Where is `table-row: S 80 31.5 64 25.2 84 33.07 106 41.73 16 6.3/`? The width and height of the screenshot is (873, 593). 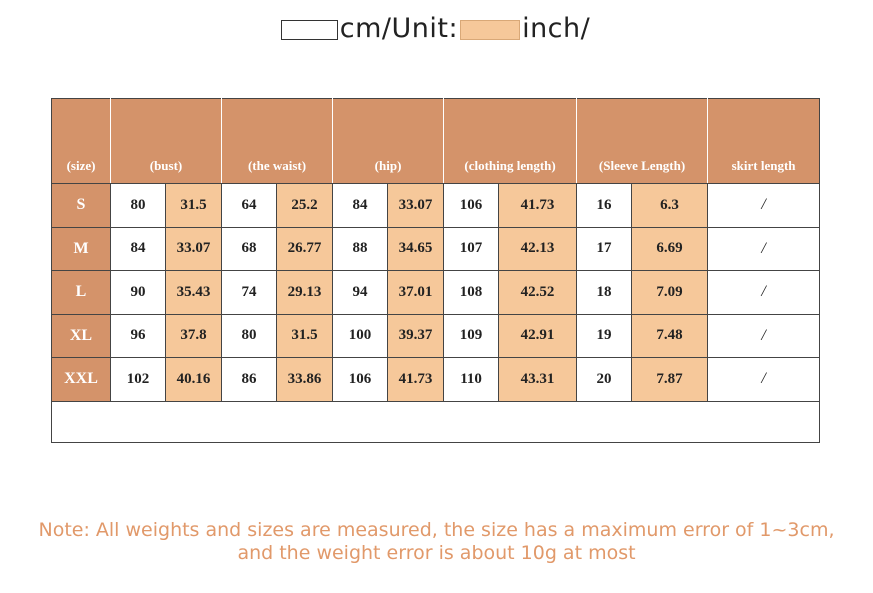 table-row: S 80 31.5 64 25.2 84 33.07 106 41.73 16 6.3/ is located at coordinates (436, 205).